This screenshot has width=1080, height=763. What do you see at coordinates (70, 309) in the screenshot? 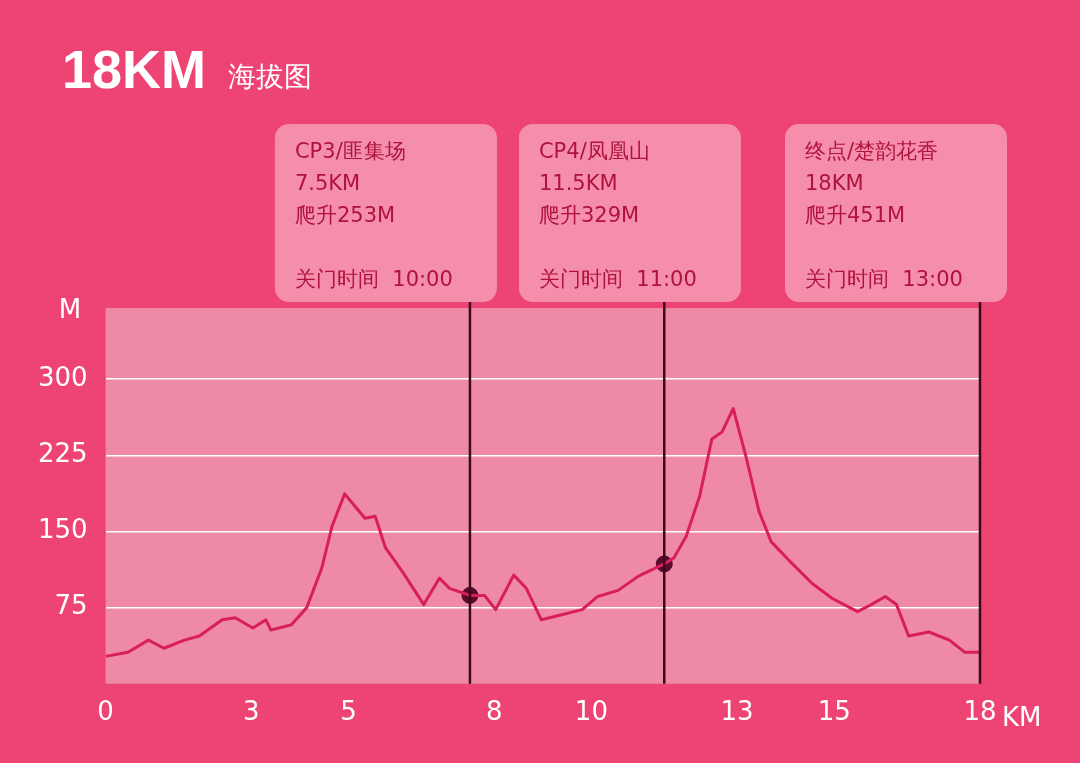
I see `y-axis-title: M` at bounding box center [70, 309].